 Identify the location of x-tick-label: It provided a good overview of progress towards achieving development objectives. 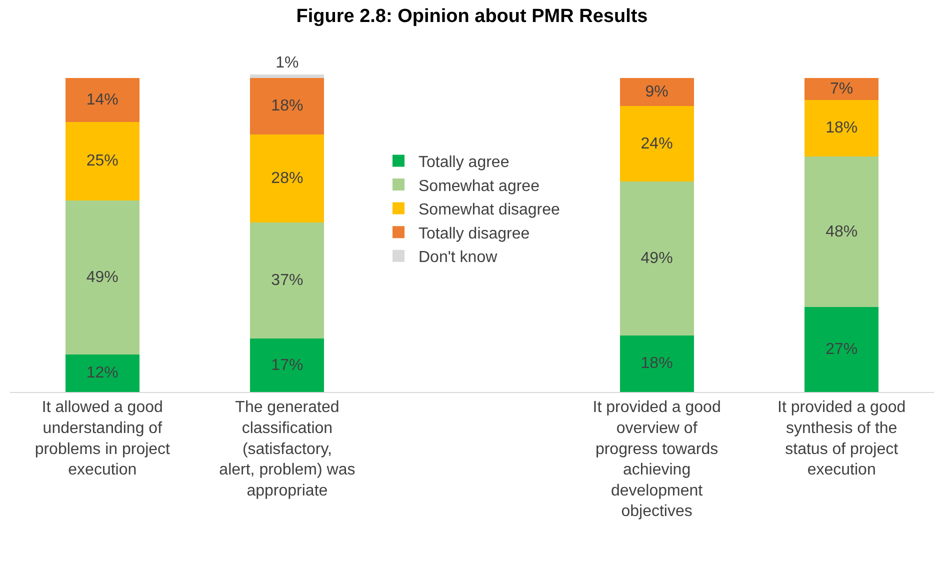
(656, 459).